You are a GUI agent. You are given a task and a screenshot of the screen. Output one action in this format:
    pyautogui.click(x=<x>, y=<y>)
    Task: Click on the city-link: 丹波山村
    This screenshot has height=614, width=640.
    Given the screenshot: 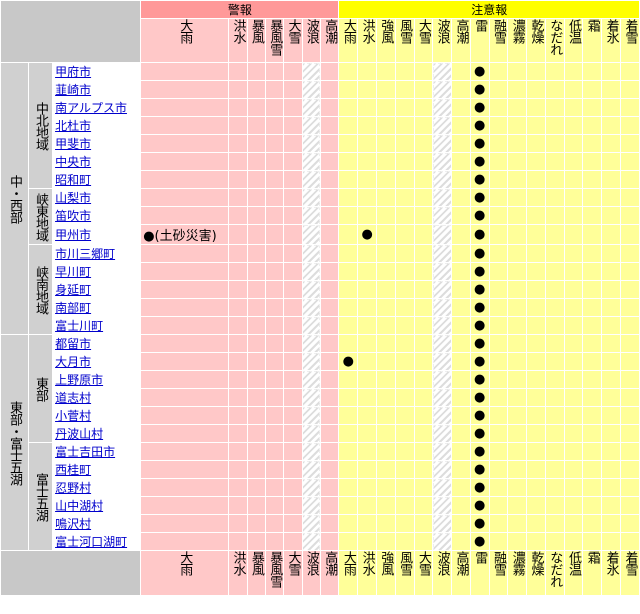 What is the action you would take?
    pyautogui.click(x=79, y=434)
    